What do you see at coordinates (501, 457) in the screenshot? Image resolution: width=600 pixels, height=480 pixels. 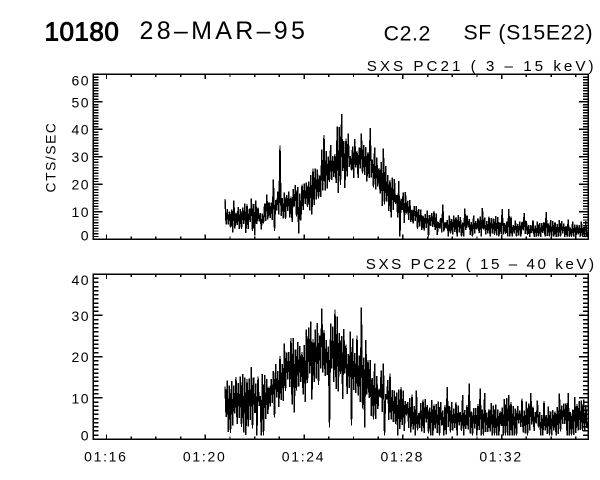 I see `svg-text: 01:32` at bounding box center [501, 457].